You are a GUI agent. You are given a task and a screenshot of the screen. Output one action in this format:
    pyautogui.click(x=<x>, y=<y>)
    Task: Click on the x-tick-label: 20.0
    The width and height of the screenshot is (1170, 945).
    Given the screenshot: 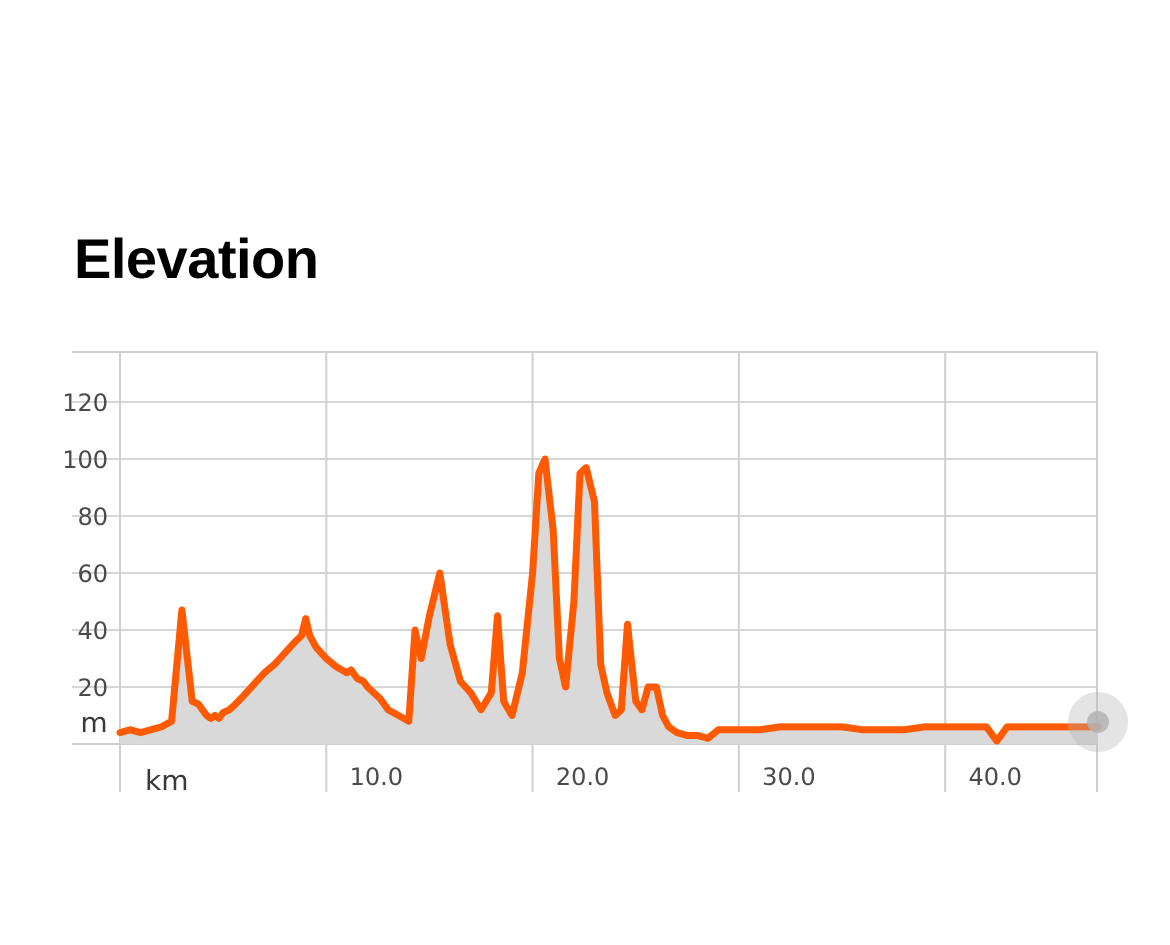 What is the action you would take?
    pyautogui.click(x=582, y=777)
    